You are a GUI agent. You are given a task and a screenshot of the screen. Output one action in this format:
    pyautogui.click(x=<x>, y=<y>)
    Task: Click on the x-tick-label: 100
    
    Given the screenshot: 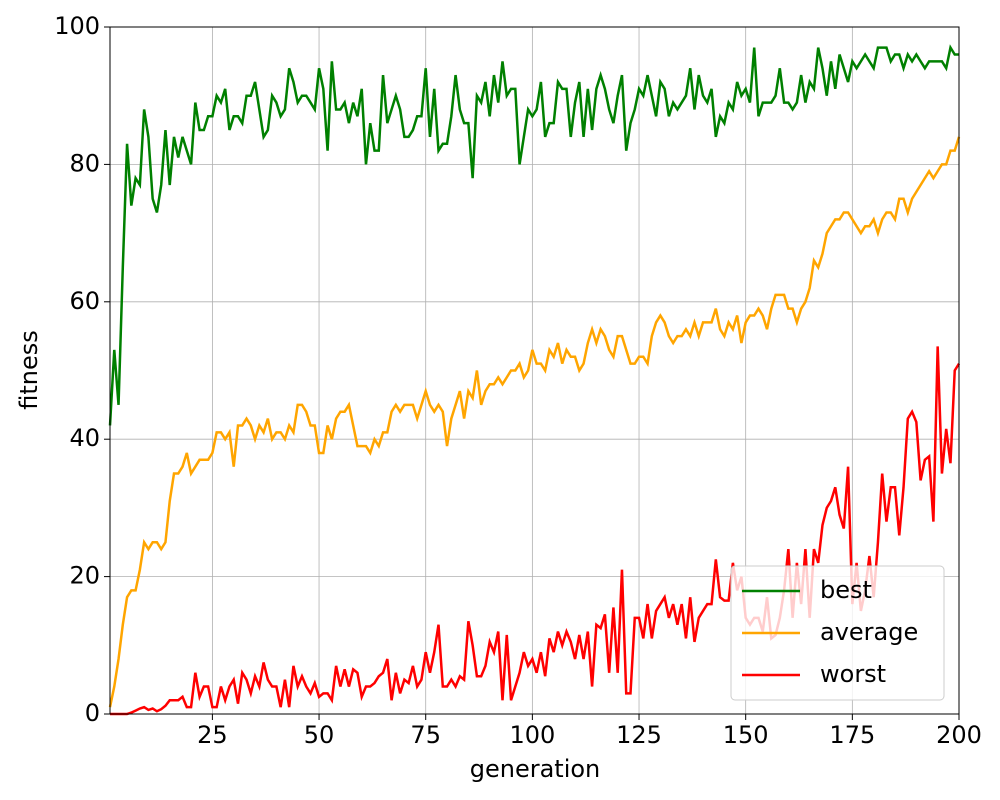 What is the action you would take?
    pyautogui.click(x=532, y=735)
    